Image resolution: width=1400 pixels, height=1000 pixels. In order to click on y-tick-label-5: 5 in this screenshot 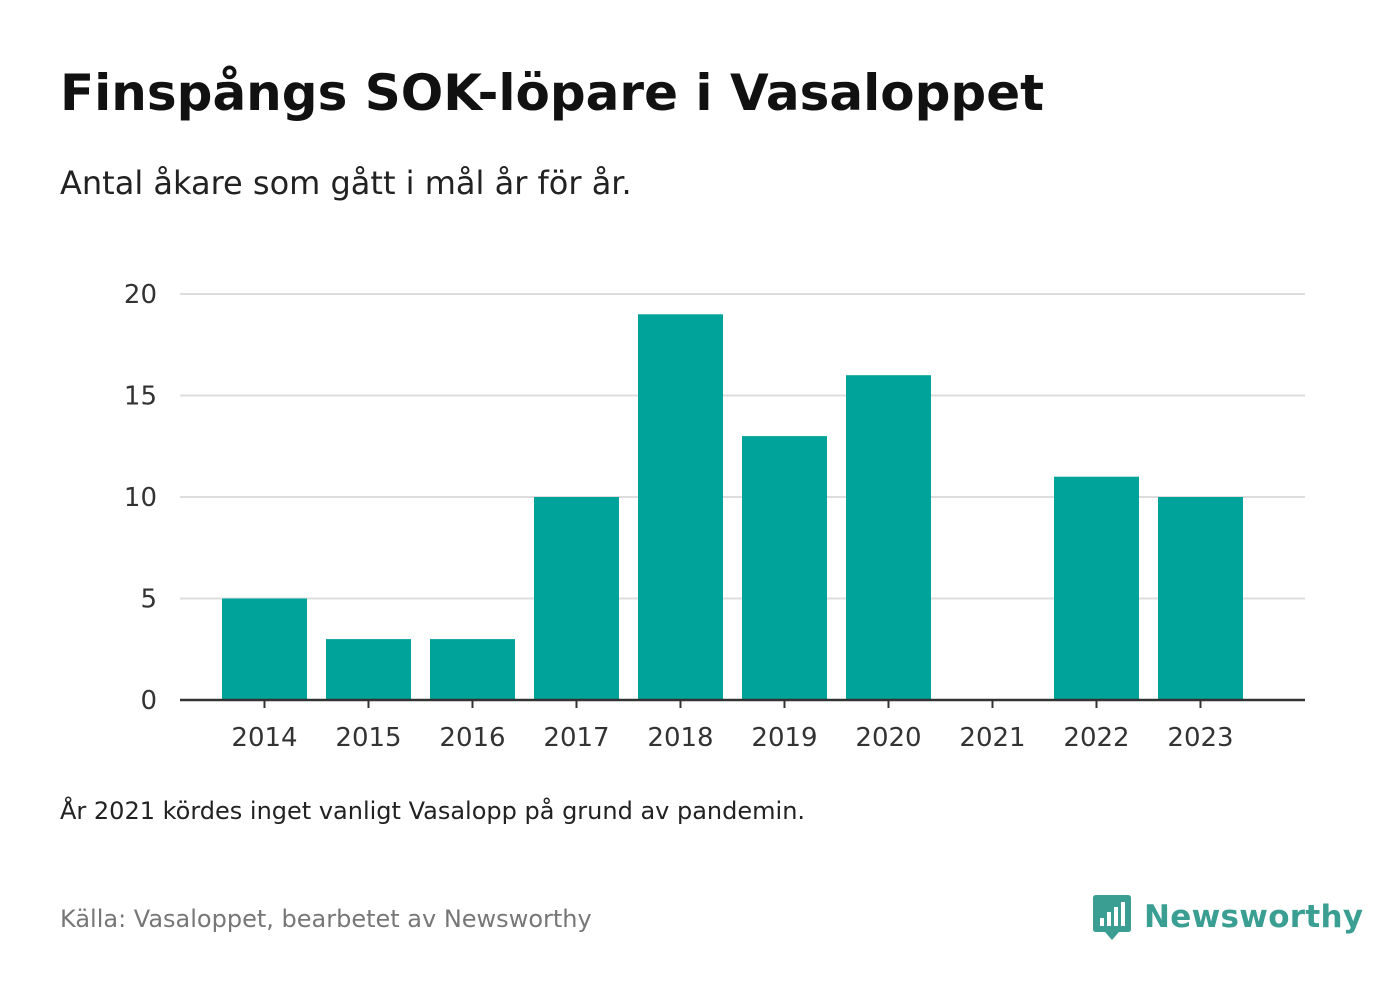, I will do `click(148, 600)`.